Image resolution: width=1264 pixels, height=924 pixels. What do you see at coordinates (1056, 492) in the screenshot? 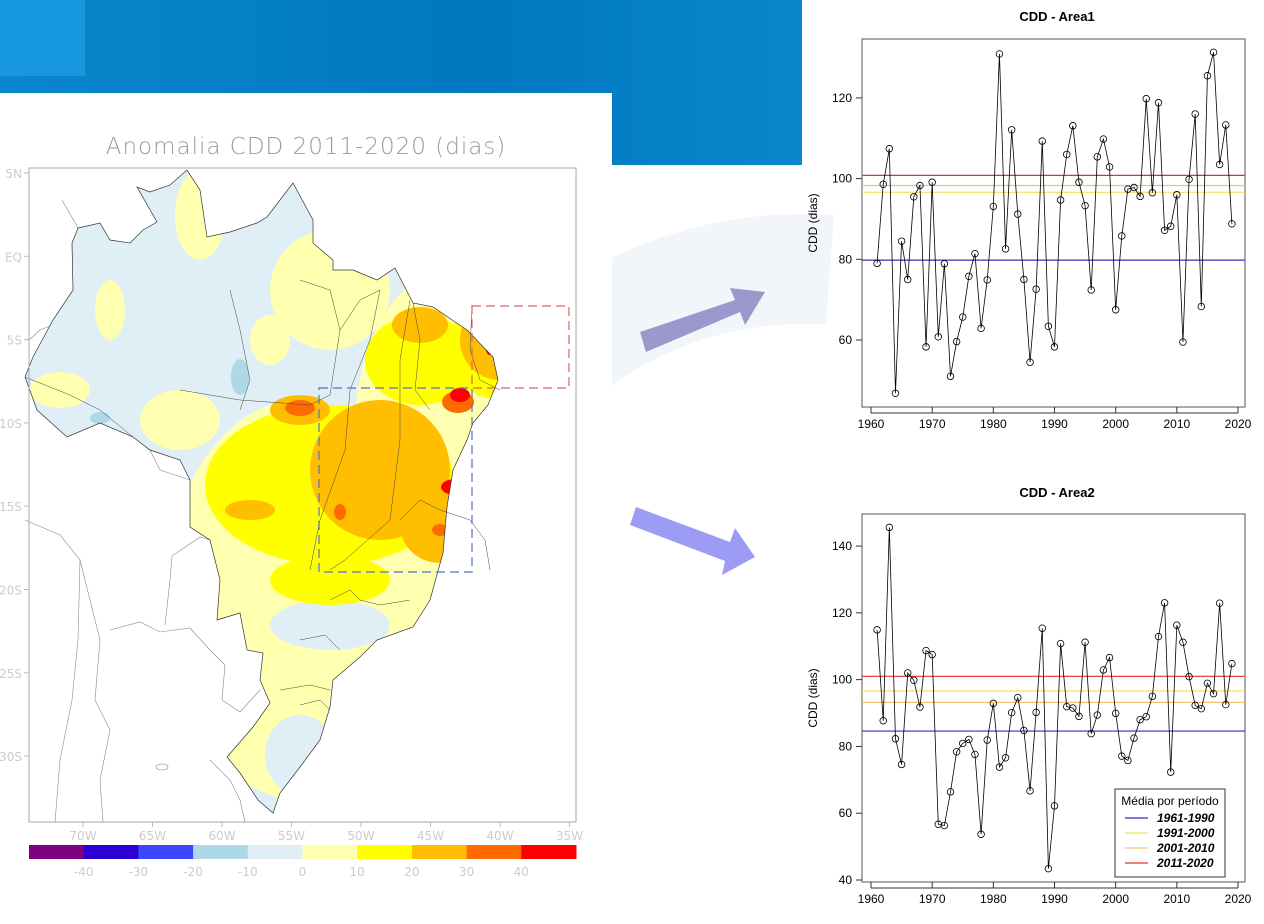
I see `chart-title: CDD - Area2` at bounding box center [1056, 492].